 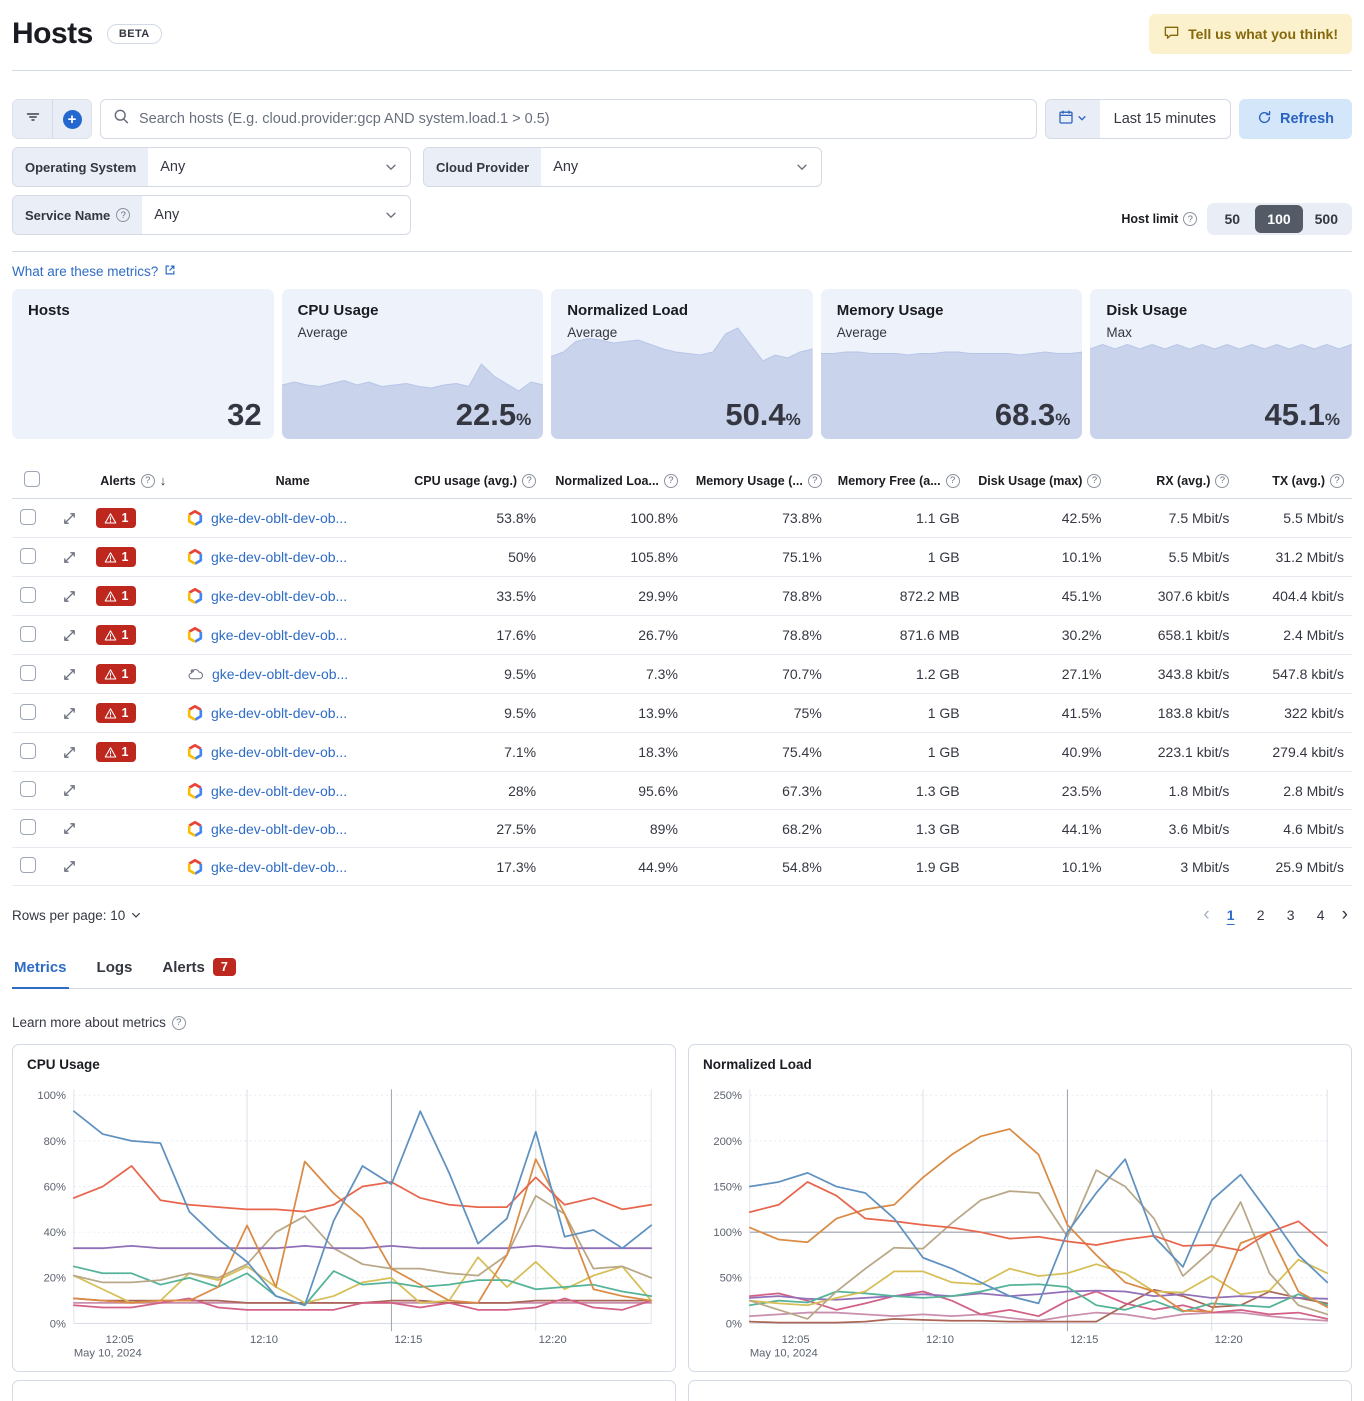 I want to click on page-button-4: 4, so click(x=1321, y=915).